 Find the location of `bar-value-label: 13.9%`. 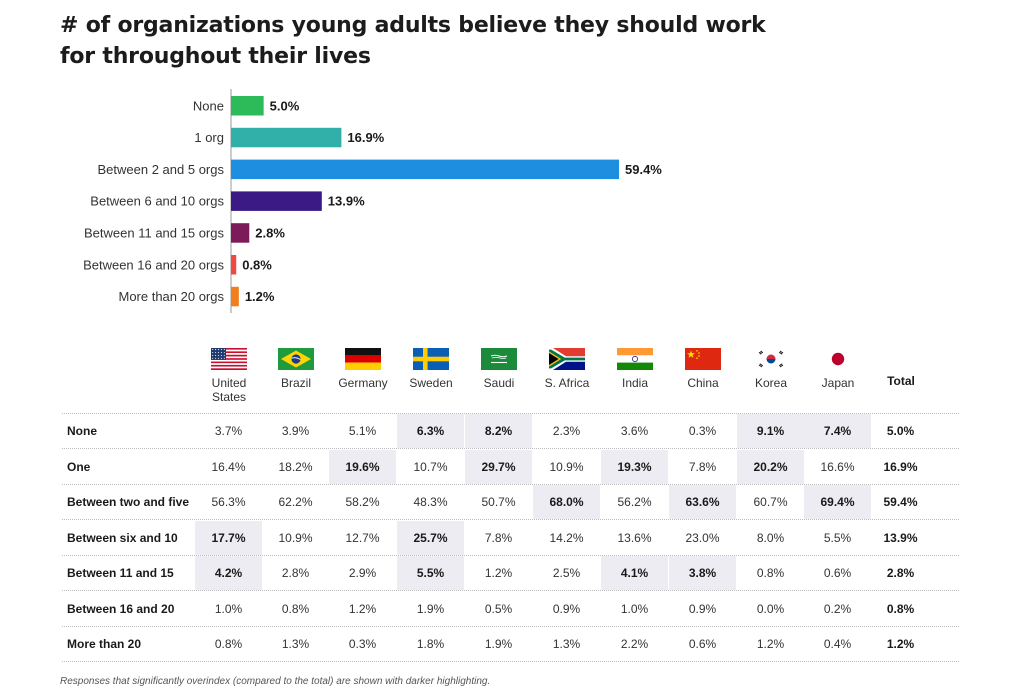

bar-value-label: 13.9% is located at coordinates (346, 201).